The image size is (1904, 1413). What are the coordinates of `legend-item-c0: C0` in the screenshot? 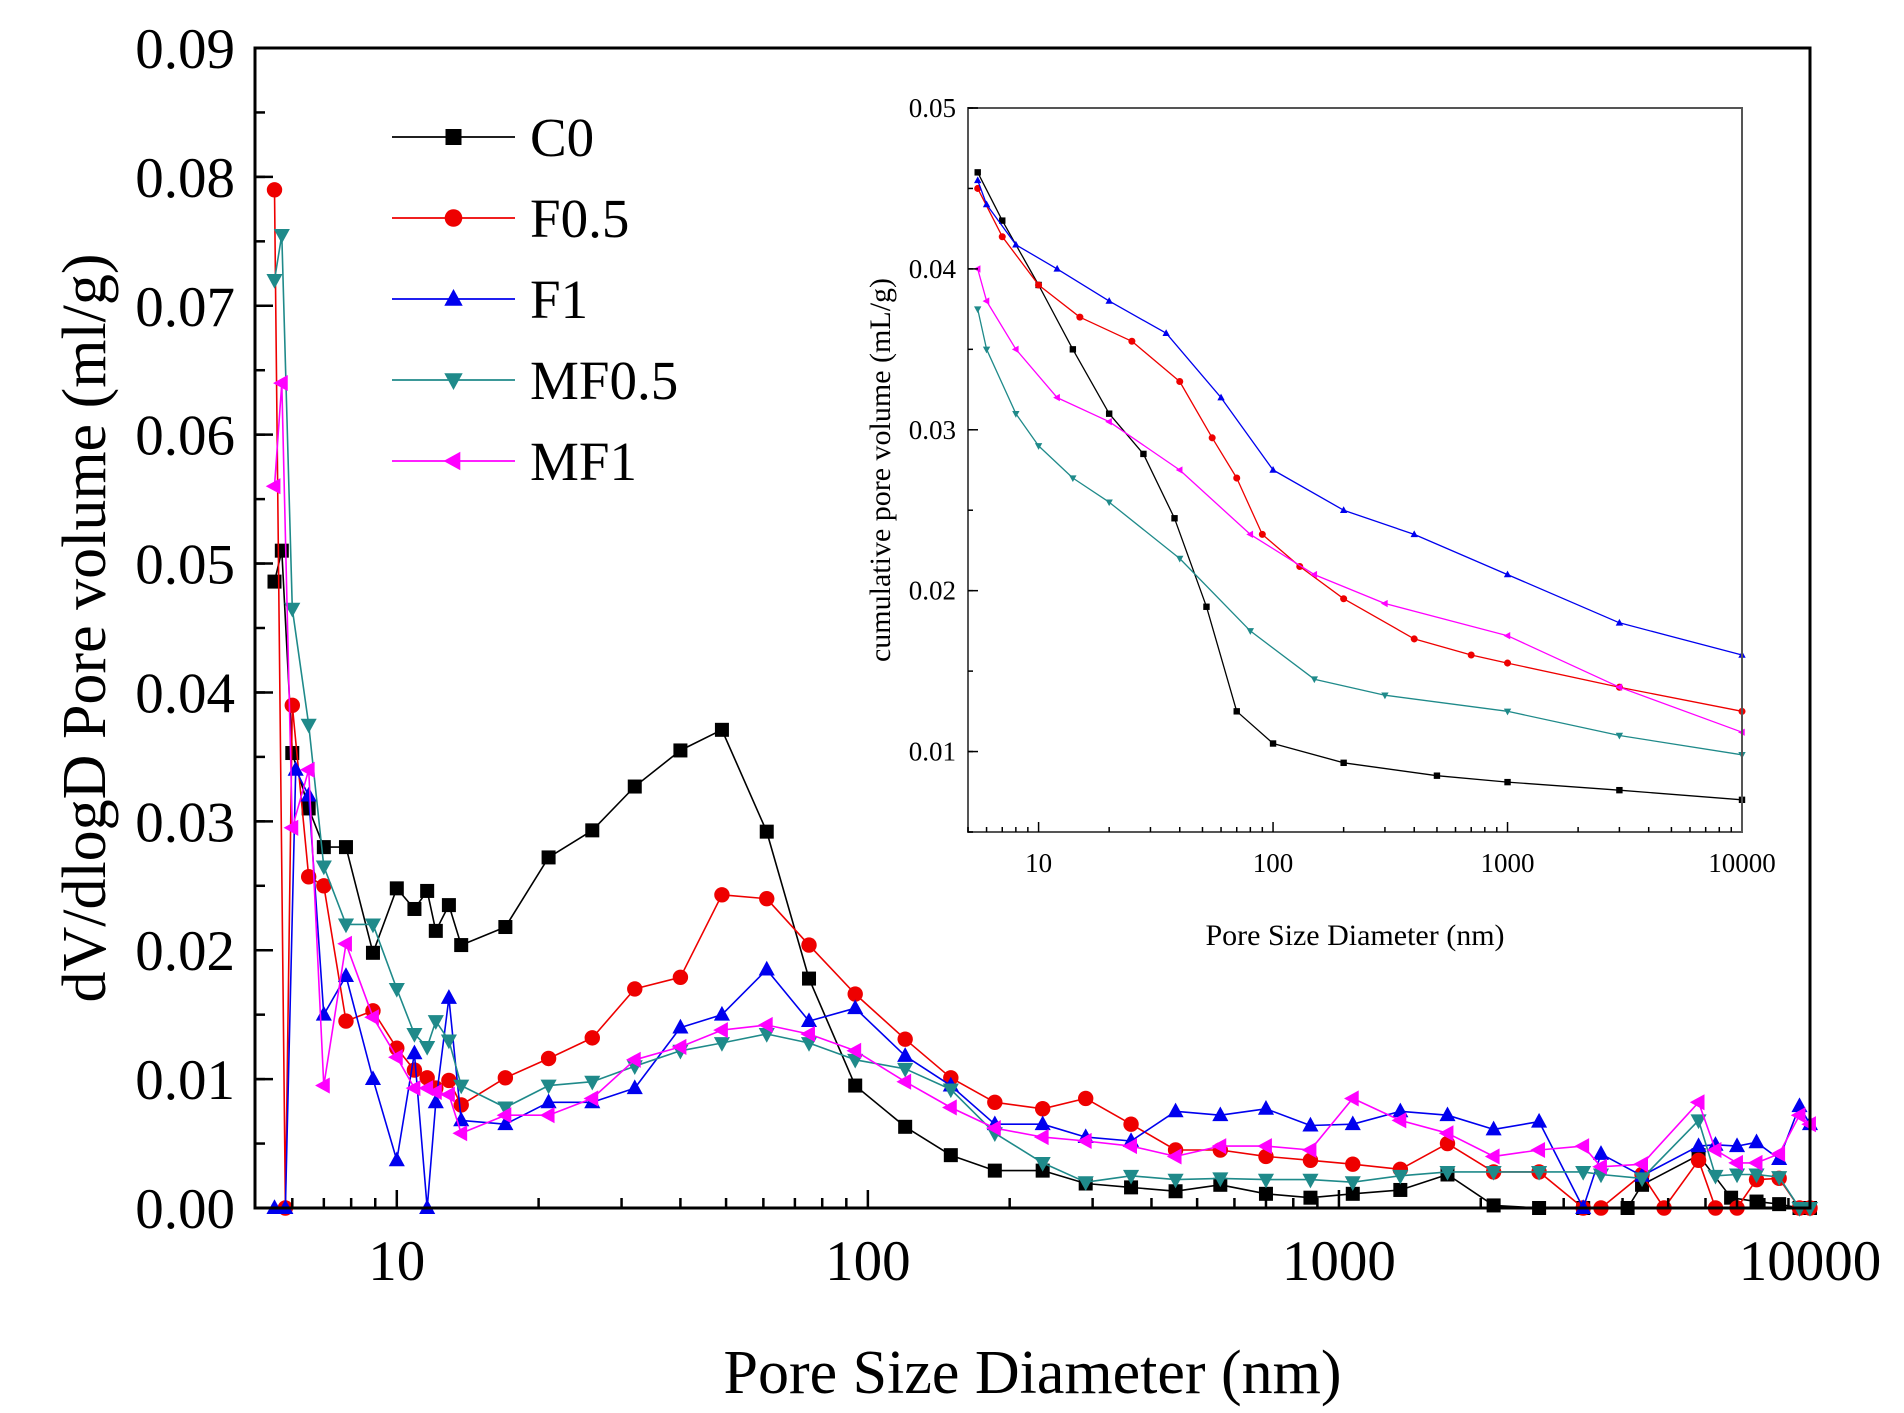 It's located at (493, 137).